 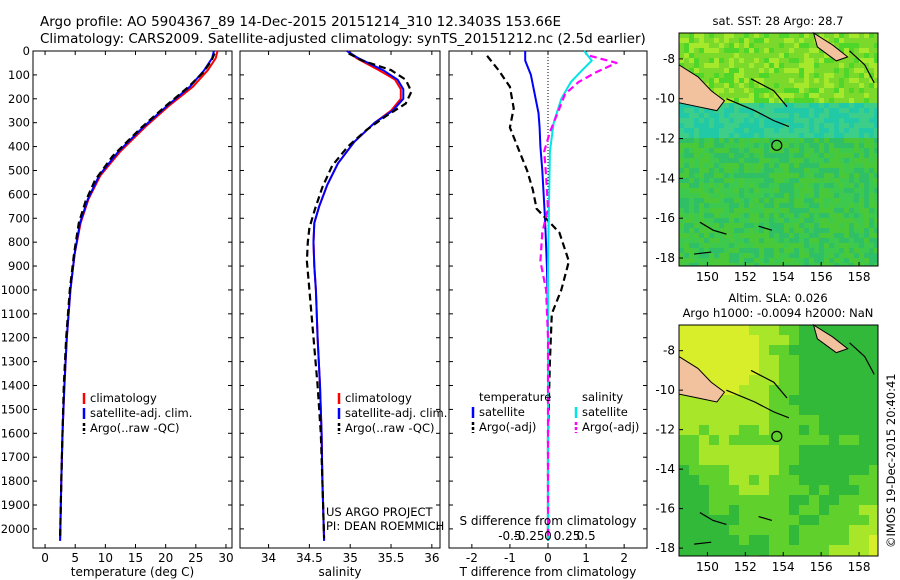 I want to click on x-tick-label: 5, so click(x=75, y=558).